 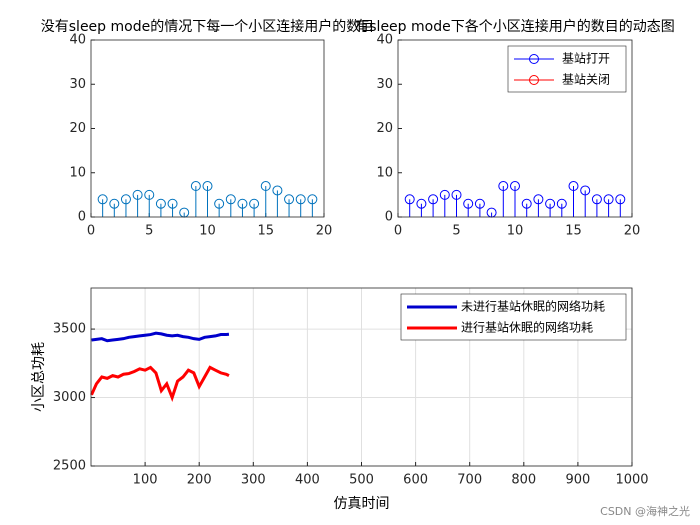 What do you see at coordinates (514, 26) in the screenshot?
I see `chart-title: 有sleep mode下各个小区连接用户的数目的动态图` at bounding box center [514, 26].